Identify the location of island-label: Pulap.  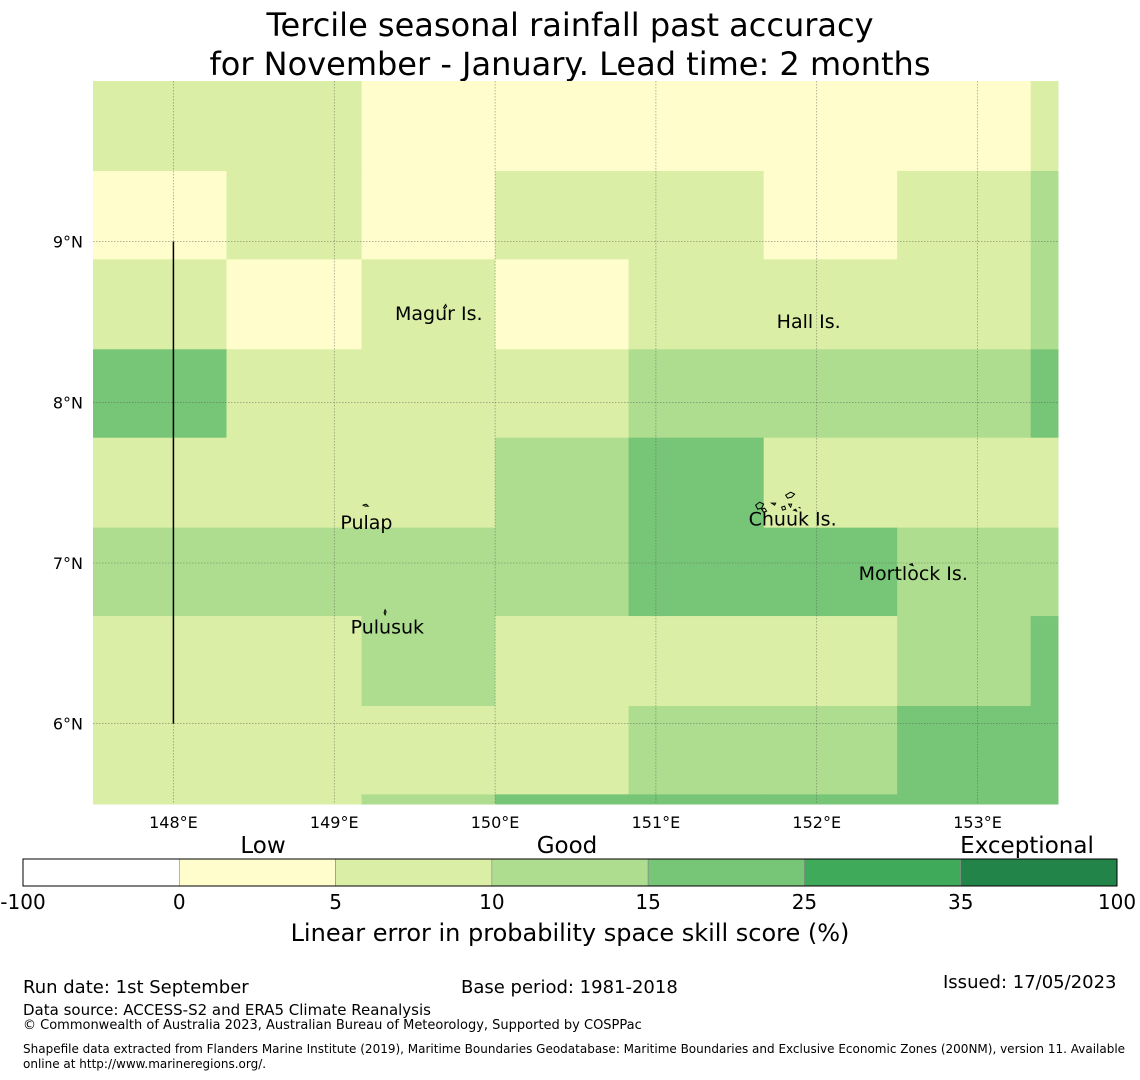
(366, 523).